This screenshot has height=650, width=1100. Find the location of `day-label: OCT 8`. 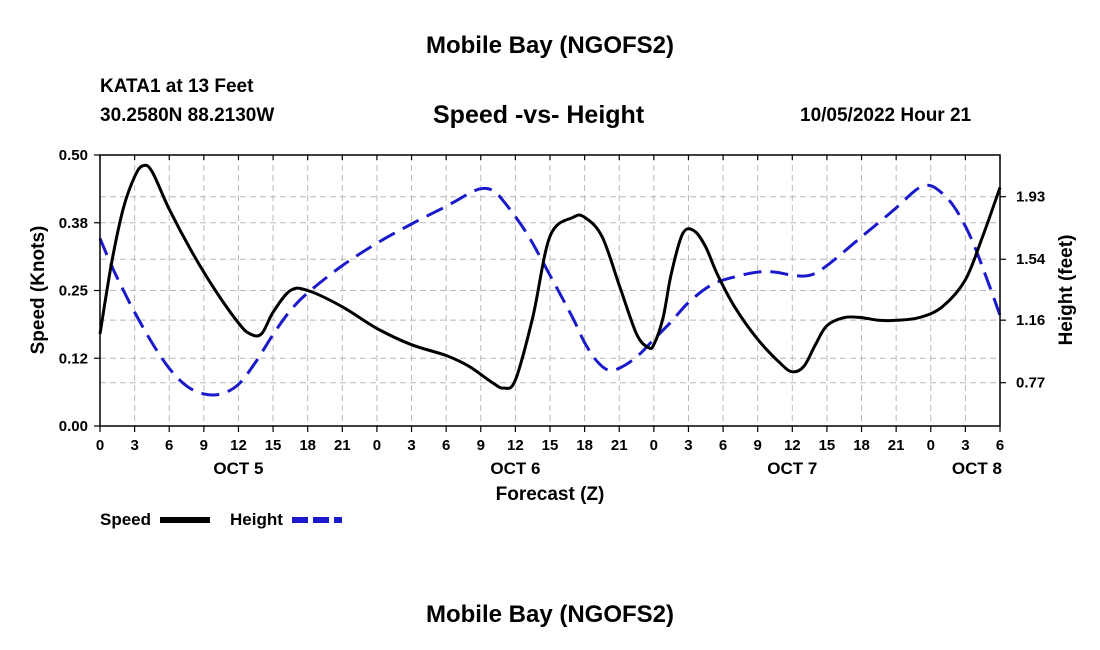

day-label: OCT 8 is located at coordinates (977, 468).